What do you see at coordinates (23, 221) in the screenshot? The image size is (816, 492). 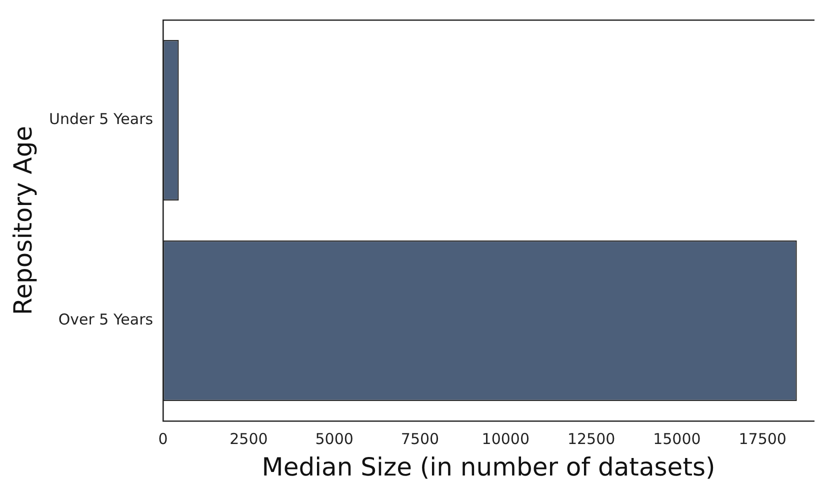 I see `y-axis-title: Repository Age` at bounding box center [23, 221].